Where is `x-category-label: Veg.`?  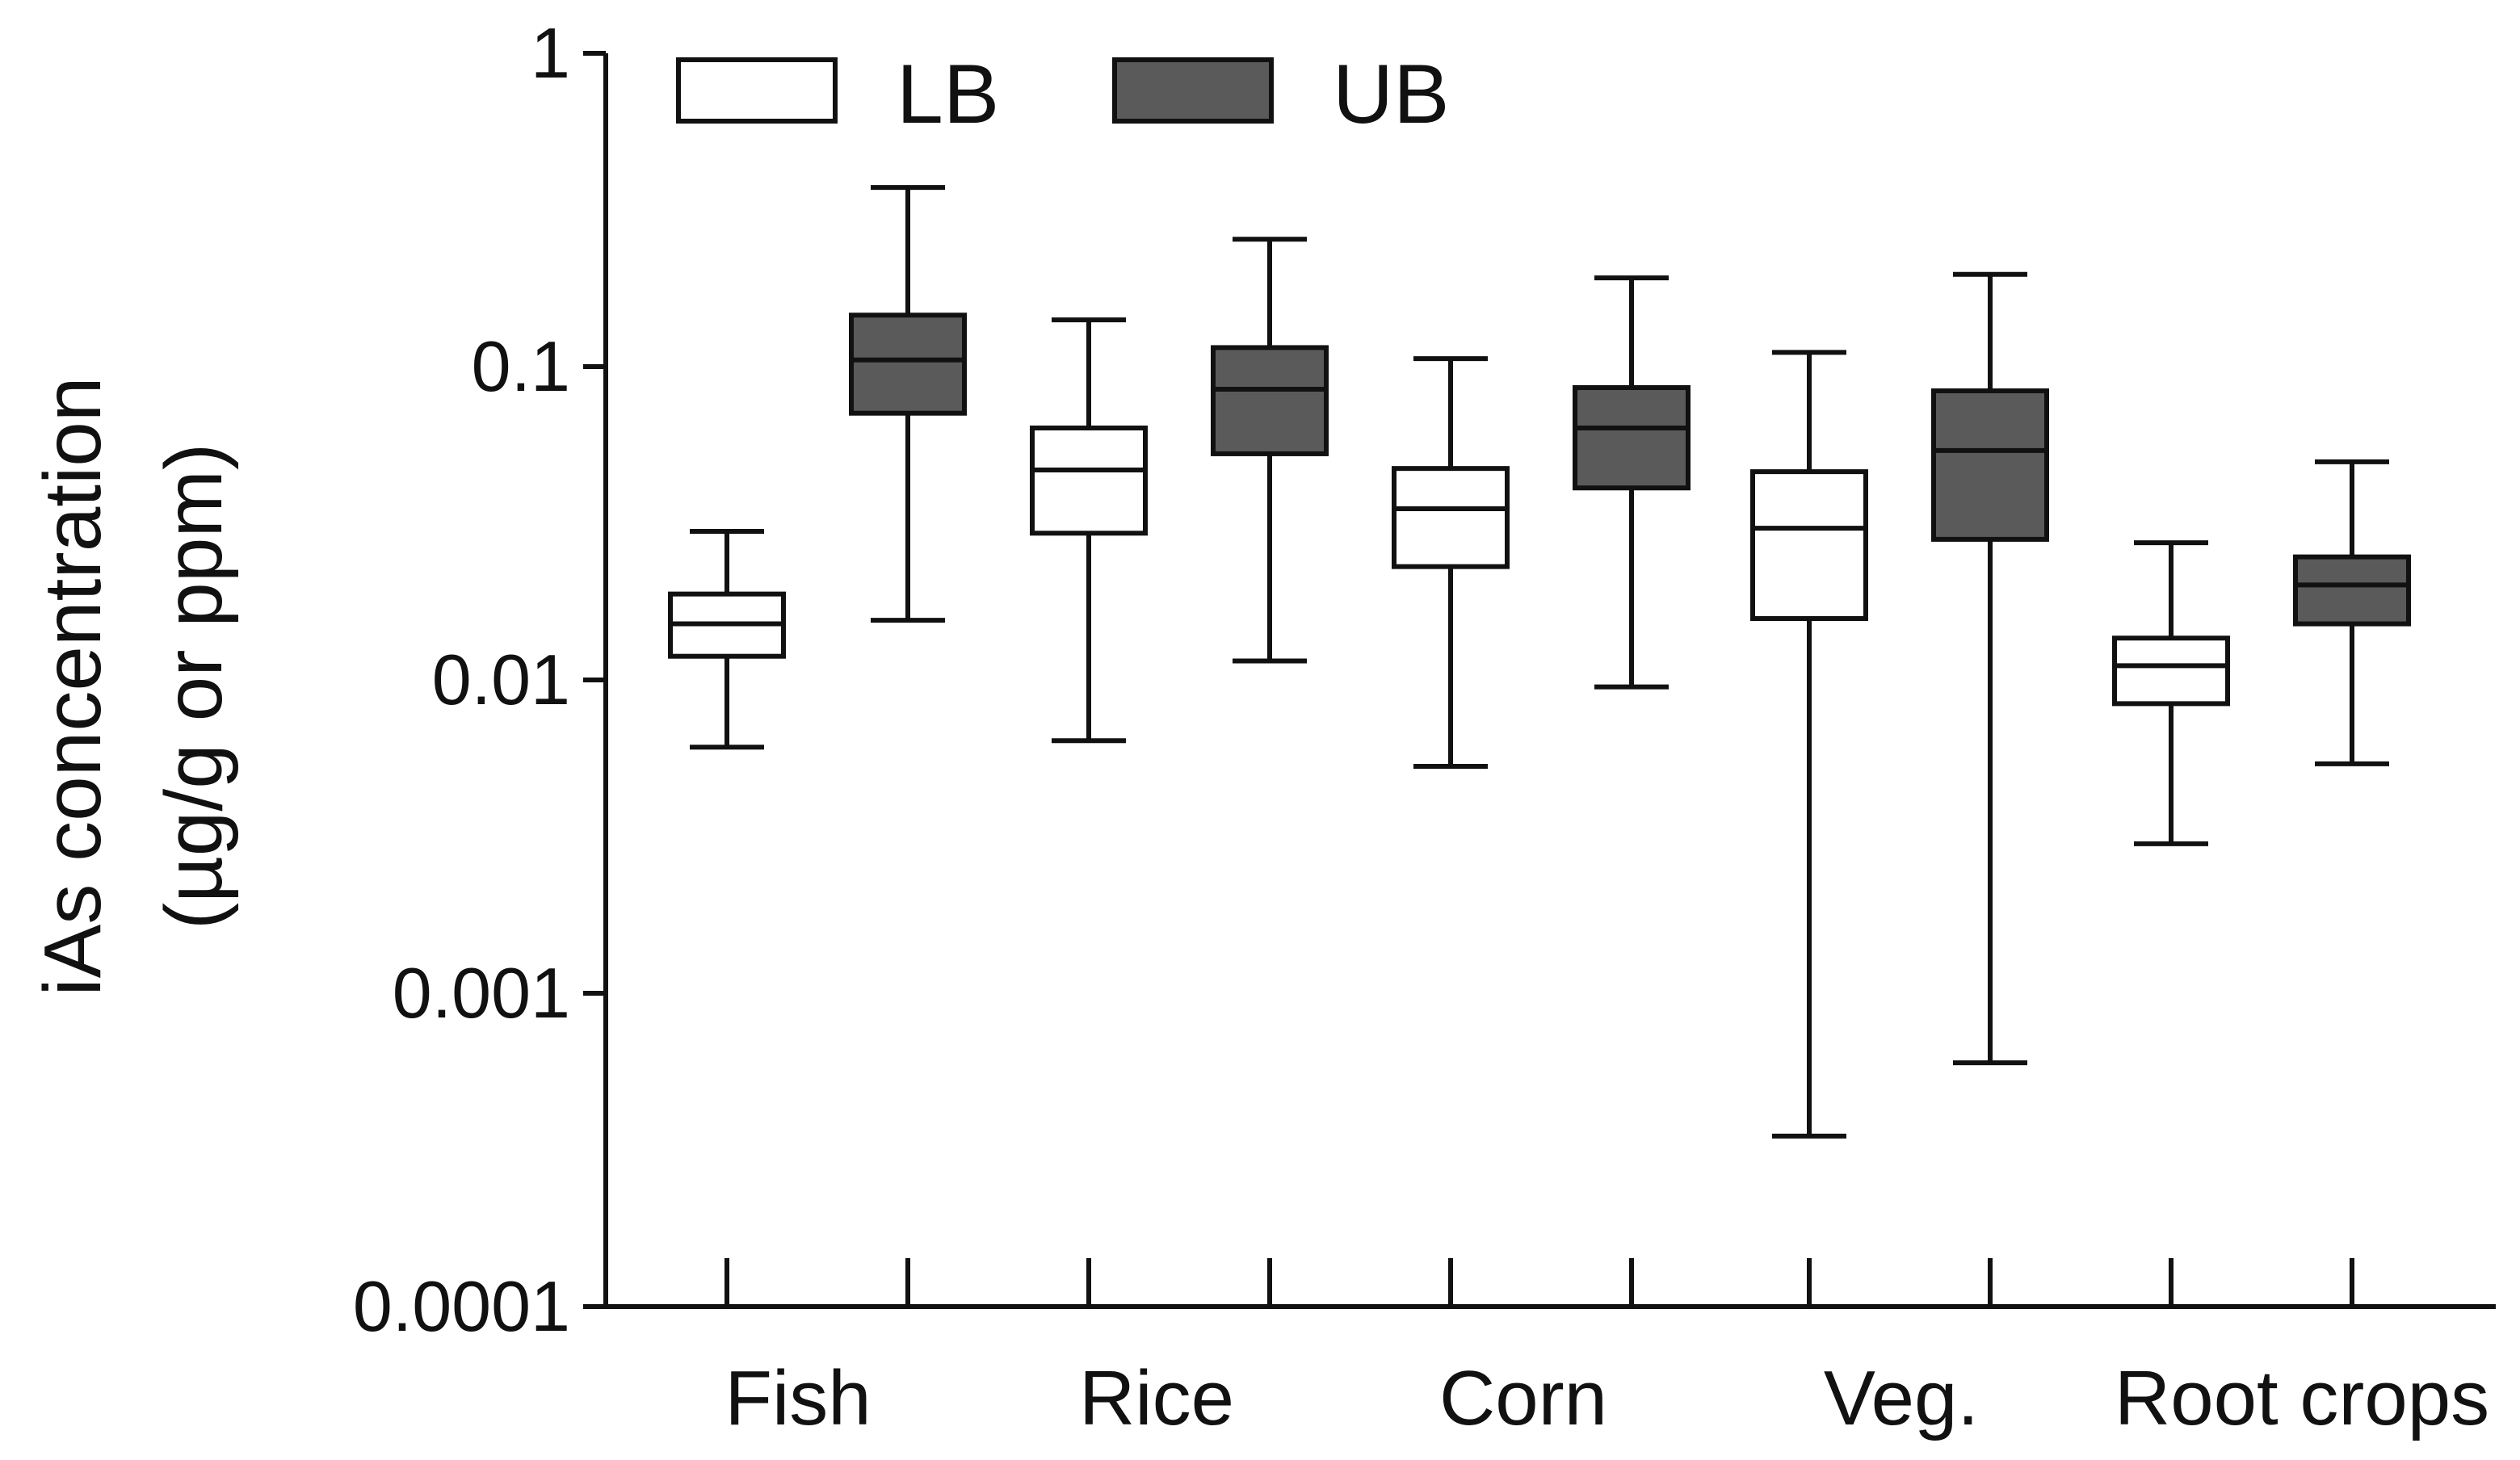 x-category-label: Veg. is located at coordinates (1902, 1398).